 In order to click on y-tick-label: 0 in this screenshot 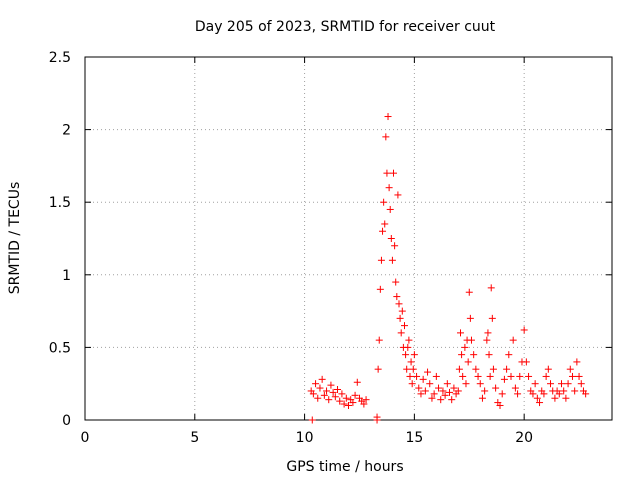, I will do `click(66, 421)`.